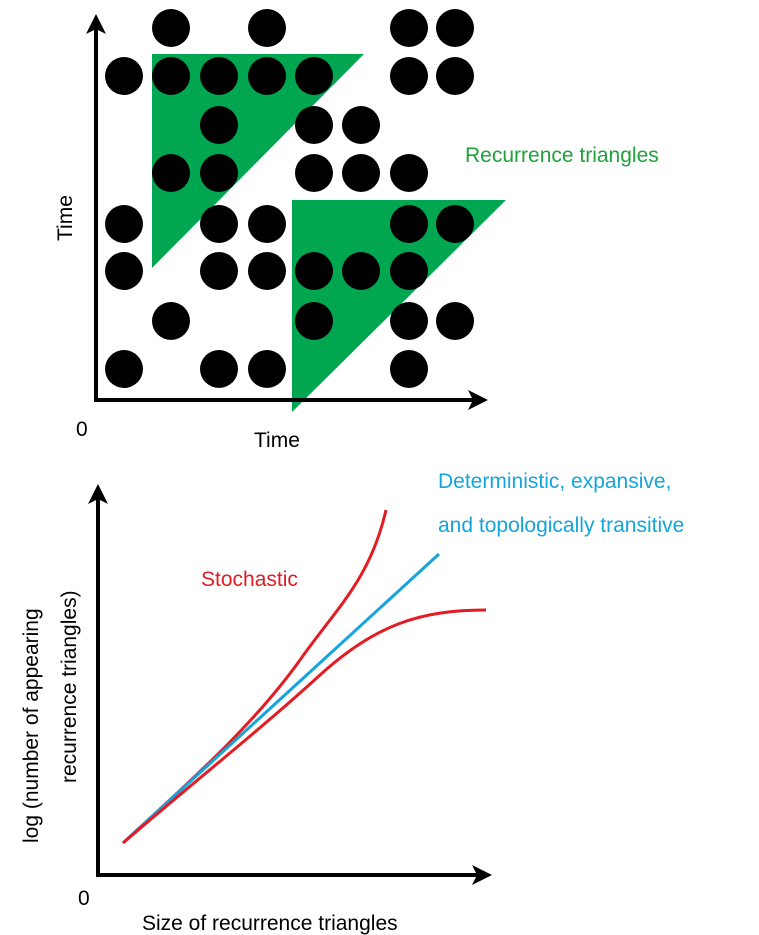 The image size is (759, 935). I want to click on top-origin-label: 0, so click(82, 429).